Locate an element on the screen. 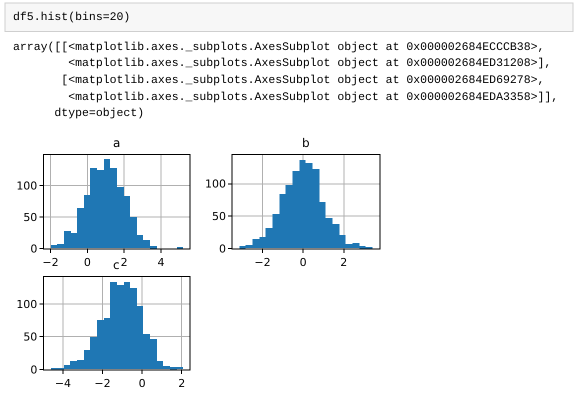 The image size is (574, 400). text: dtype=object) is located at coordinates (78, 113).